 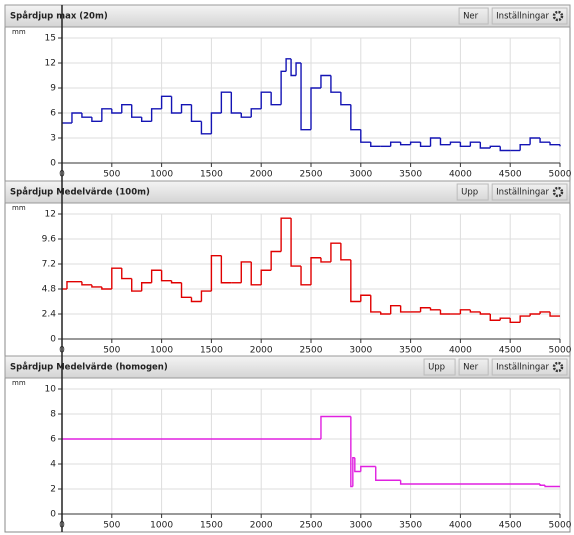 What do you see at coordinates (59, 16) in the screenshot?
I see `panel-title: Spårdjup max (20m)` at bounding box center [59, 16].